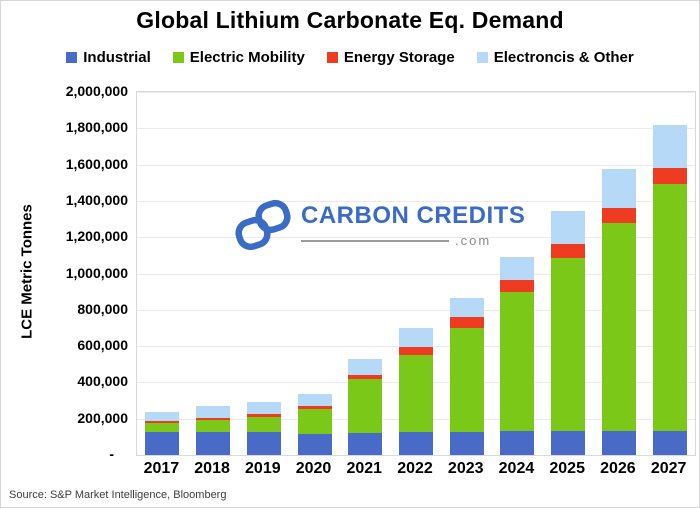 The width and height of the screenshot is (700, 508). I want to click on legend-item-electroncis-other: Electroncis & Other, so click(555, 57).